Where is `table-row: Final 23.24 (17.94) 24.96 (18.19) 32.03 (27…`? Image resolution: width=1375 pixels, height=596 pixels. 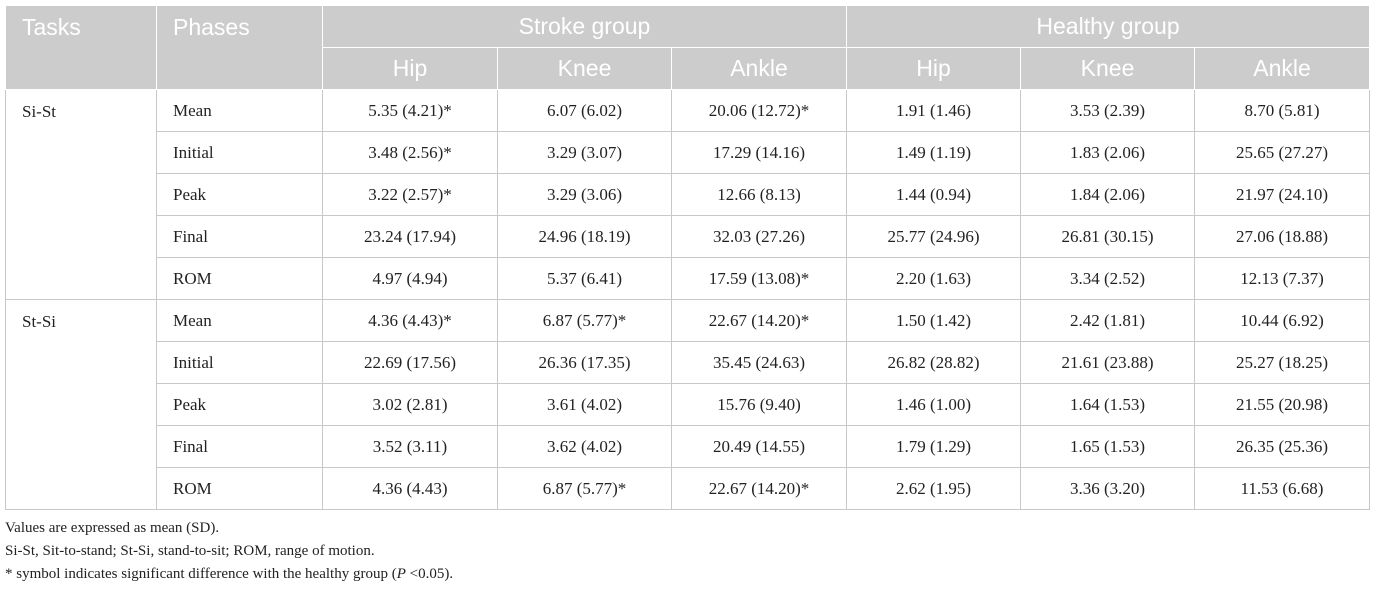 table-row: Final 23.24 (17.94) 24.96 (18.19) 32.03 (27… is located at coordinates (688, 236).